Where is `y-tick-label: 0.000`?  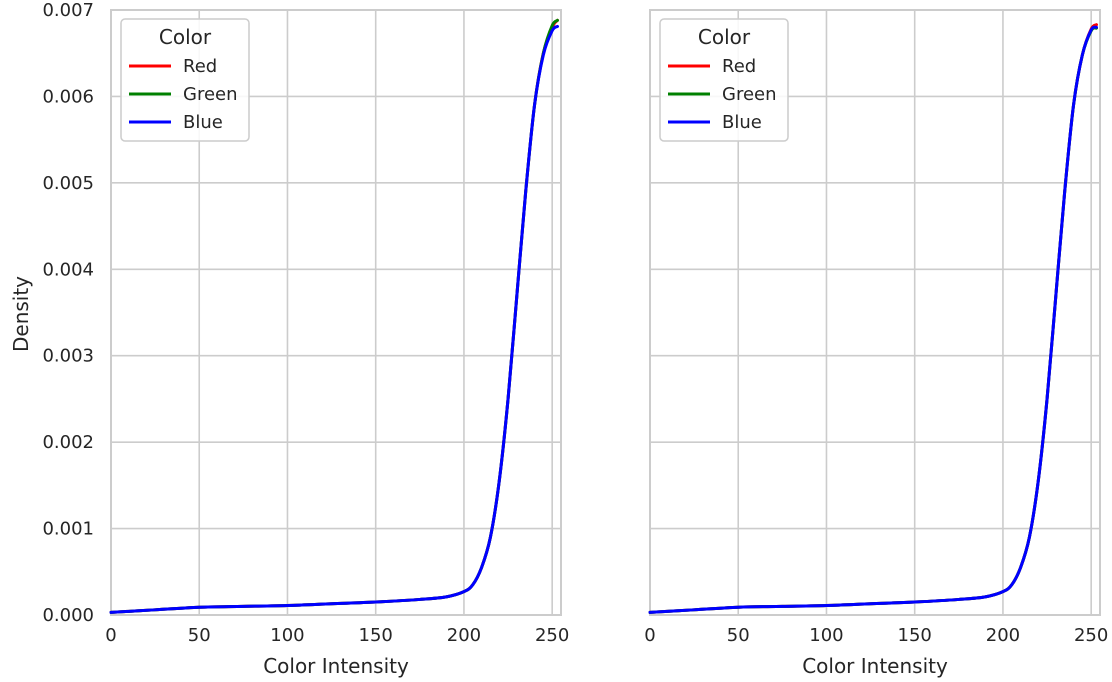 y-tick-label: 0.000 is located at coordinates (68, 615).